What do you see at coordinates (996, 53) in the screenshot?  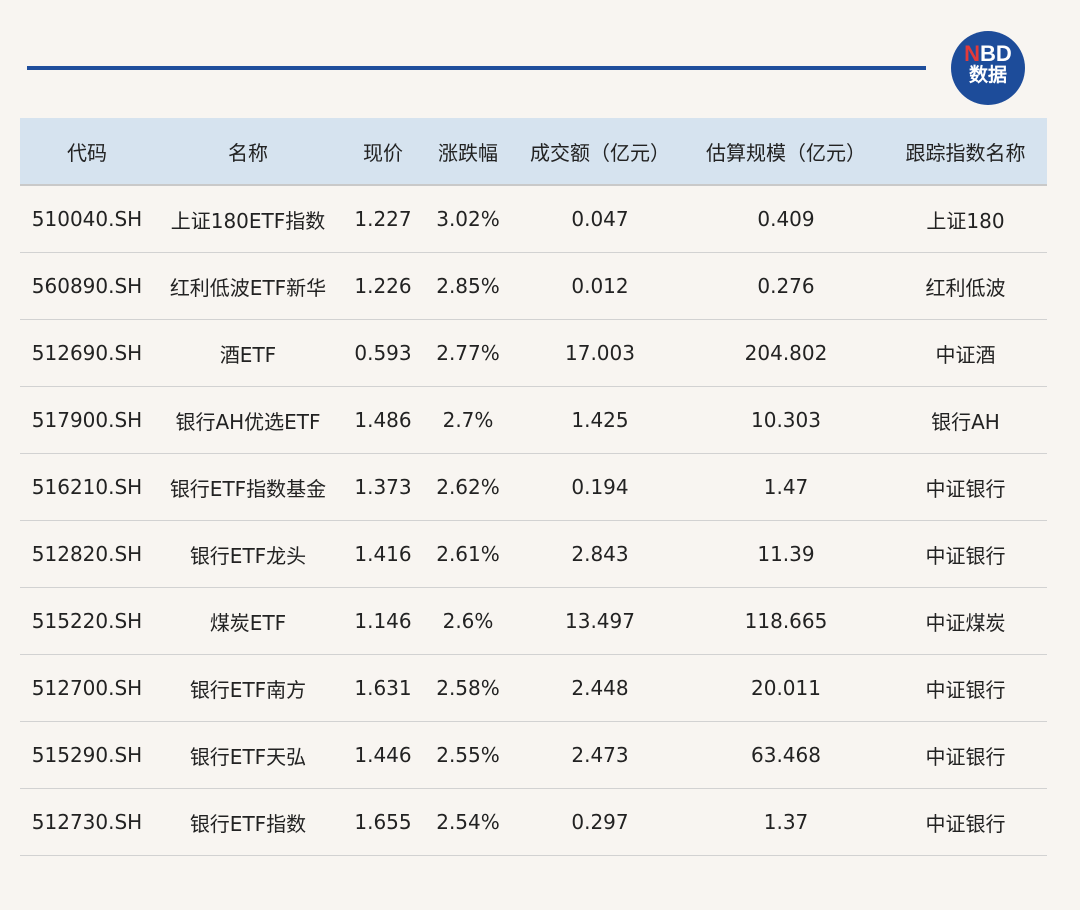 I see `logo-bd: BD` at bounding box center [996, 53].